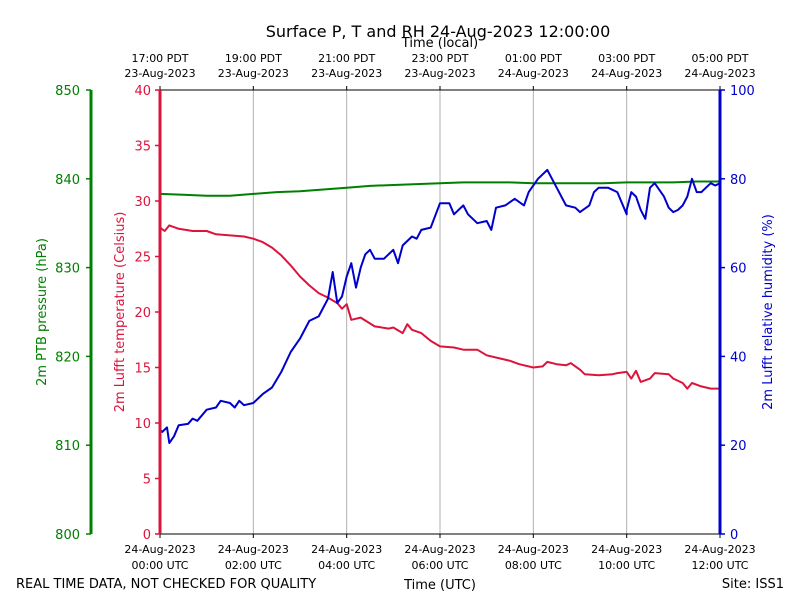 The image size is (800, 600). Describe the element at coordinates (753, 584) in the screenshot. I see `footer-right: Site: ISS1` at that location.